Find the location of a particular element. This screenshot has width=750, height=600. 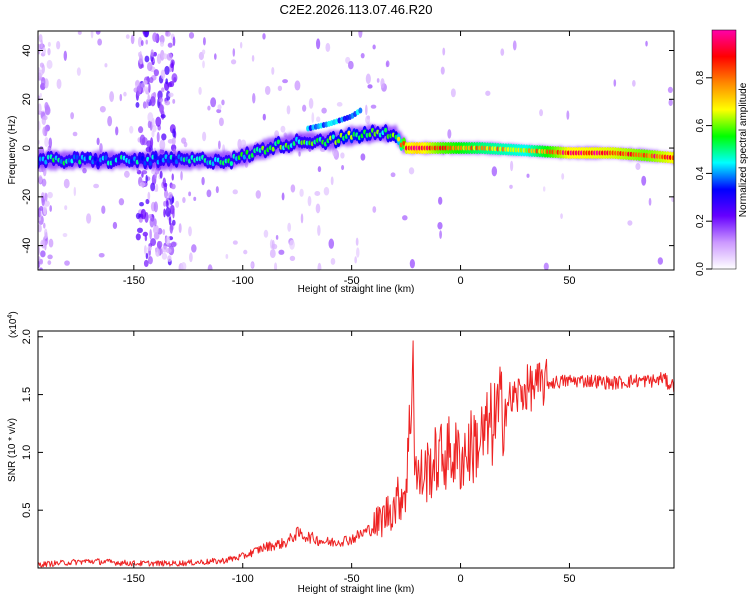

snr-x-tick-label: -50 is located at coordinates (352, 579).